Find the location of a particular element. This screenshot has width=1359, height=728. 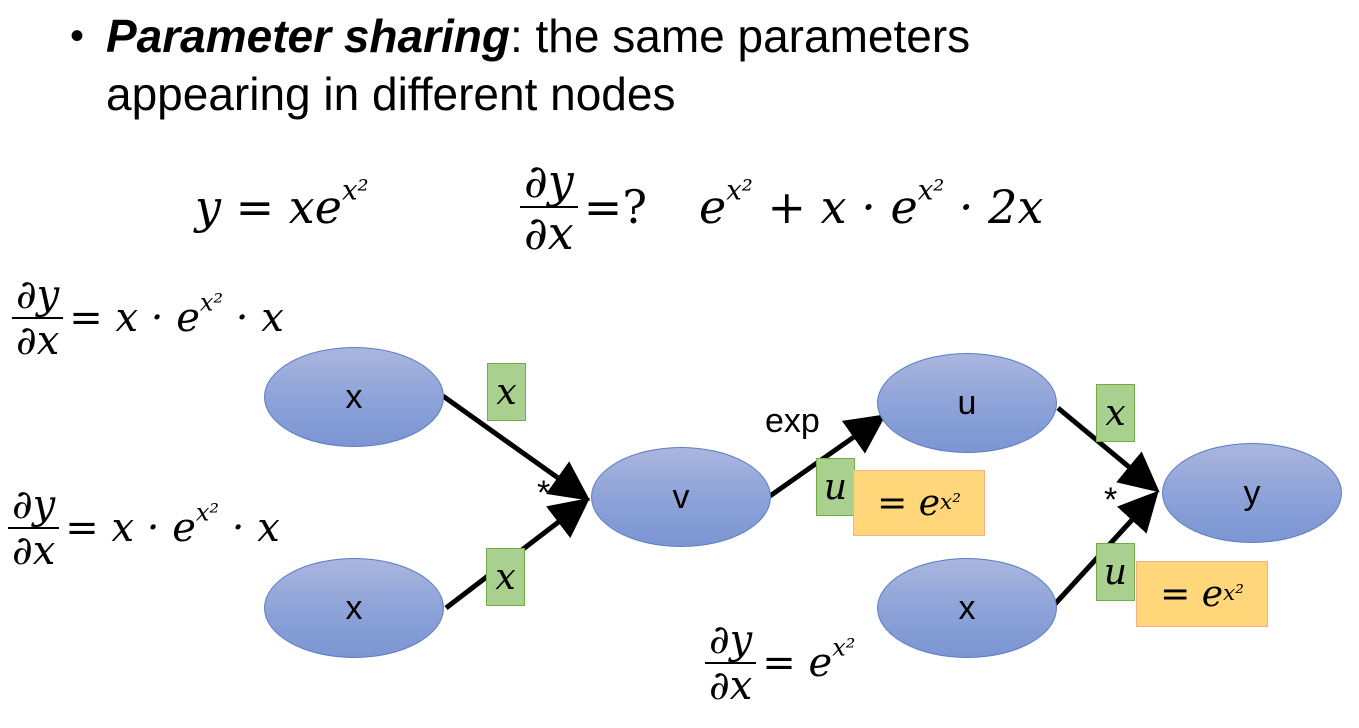

bullet-line2: appearing in different nodes is located at coordinates (391, 94).